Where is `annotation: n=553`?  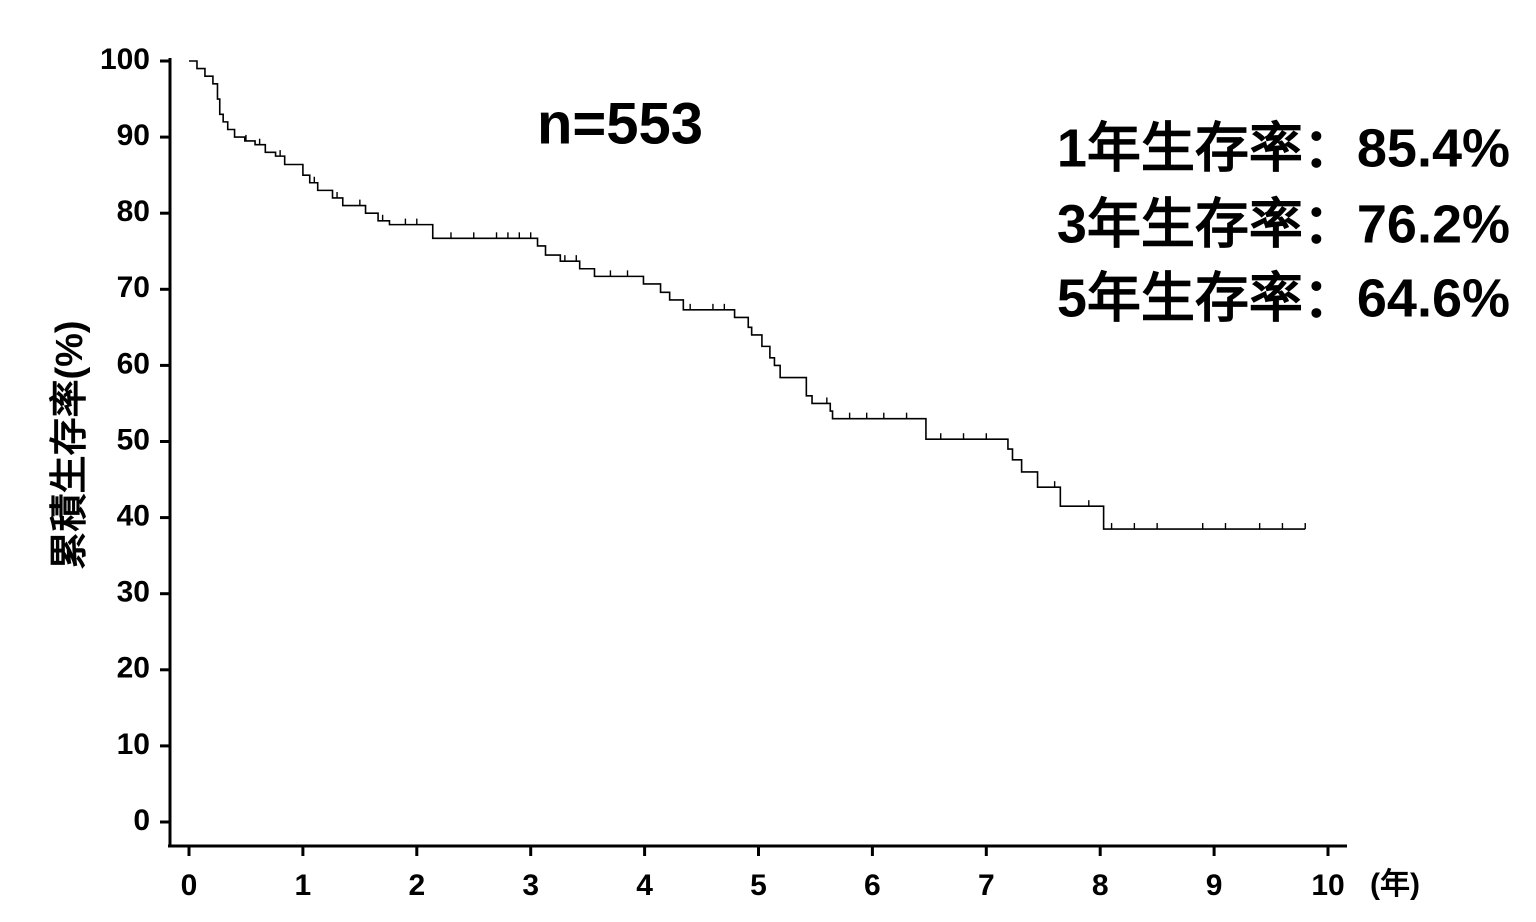 annotation: n=553 is located at coordinates (620, 123).